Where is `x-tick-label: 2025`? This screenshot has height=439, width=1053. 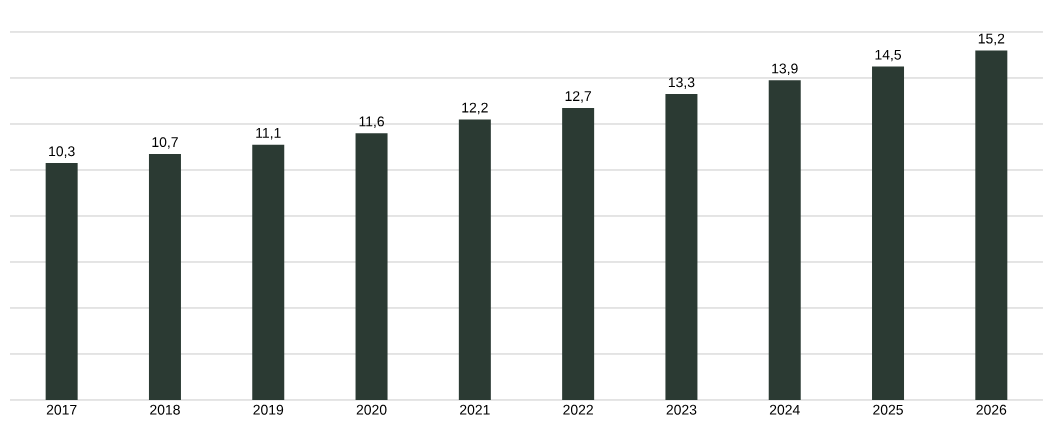
x-tick-label: 2025 is located at coordinates (888, 409).